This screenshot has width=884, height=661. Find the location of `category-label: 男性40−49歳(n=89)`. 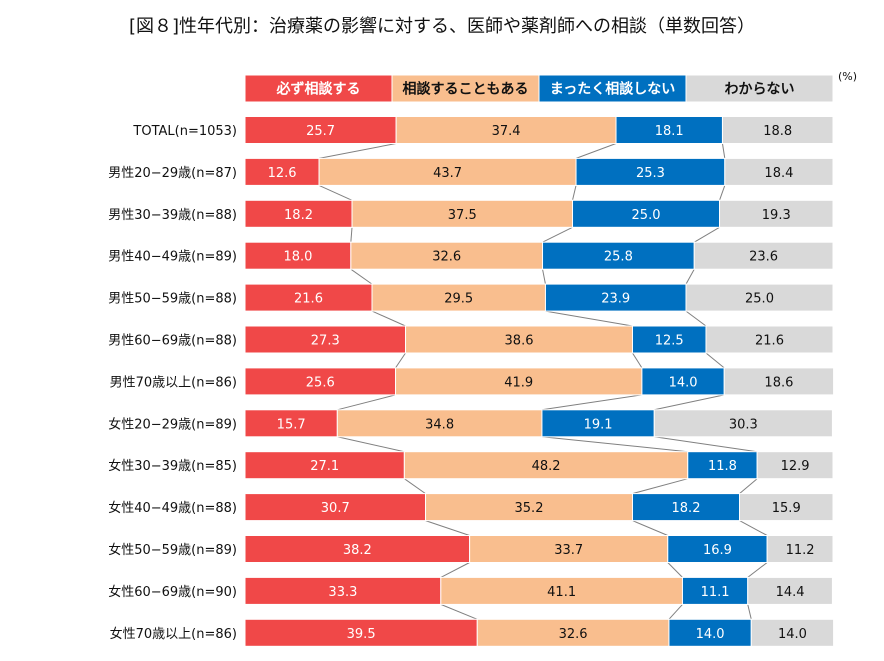

category-label: 男性40−49歳(n=89) is located at coordinates (172, 257).